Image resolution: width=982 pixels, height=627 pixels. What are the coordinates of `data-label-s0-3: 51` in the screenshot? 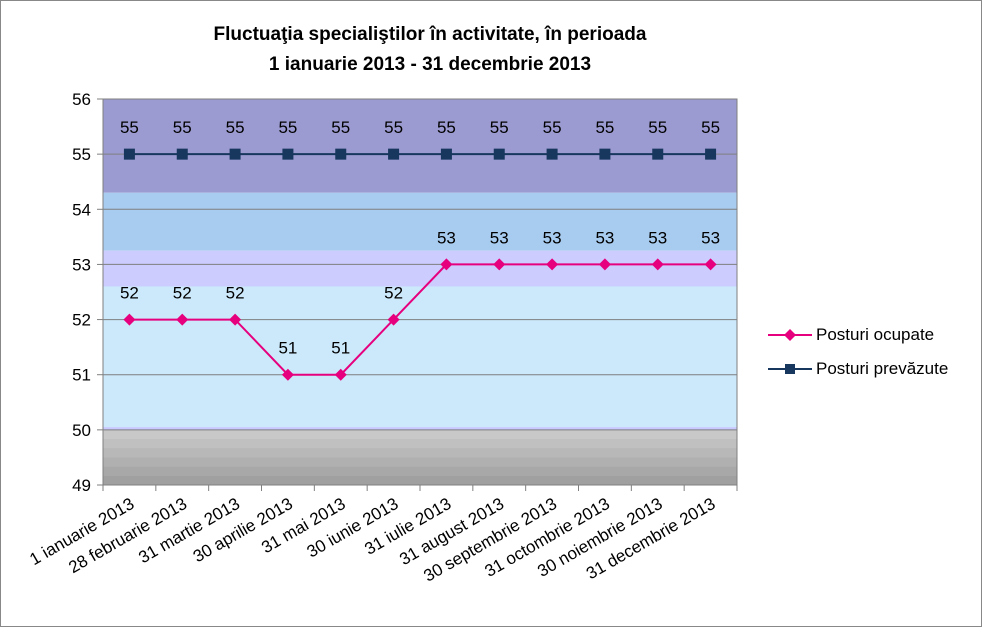 It's located at (287, 348).